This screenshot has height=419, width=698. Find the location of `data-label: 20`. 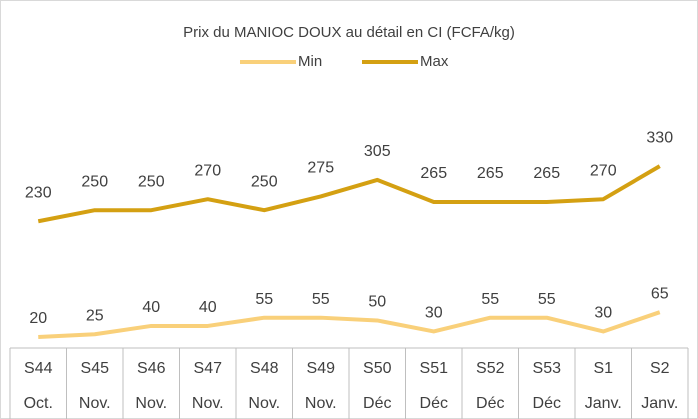

data-label: 20 is located at coordinates (38, 318).